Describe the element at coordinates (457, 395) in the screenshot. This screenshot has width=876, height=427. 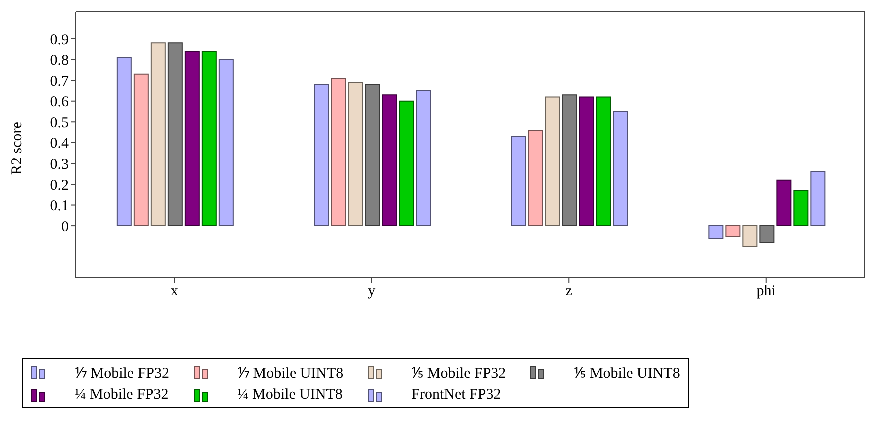
I see `legend-label: FrontNet FP32` at that location.